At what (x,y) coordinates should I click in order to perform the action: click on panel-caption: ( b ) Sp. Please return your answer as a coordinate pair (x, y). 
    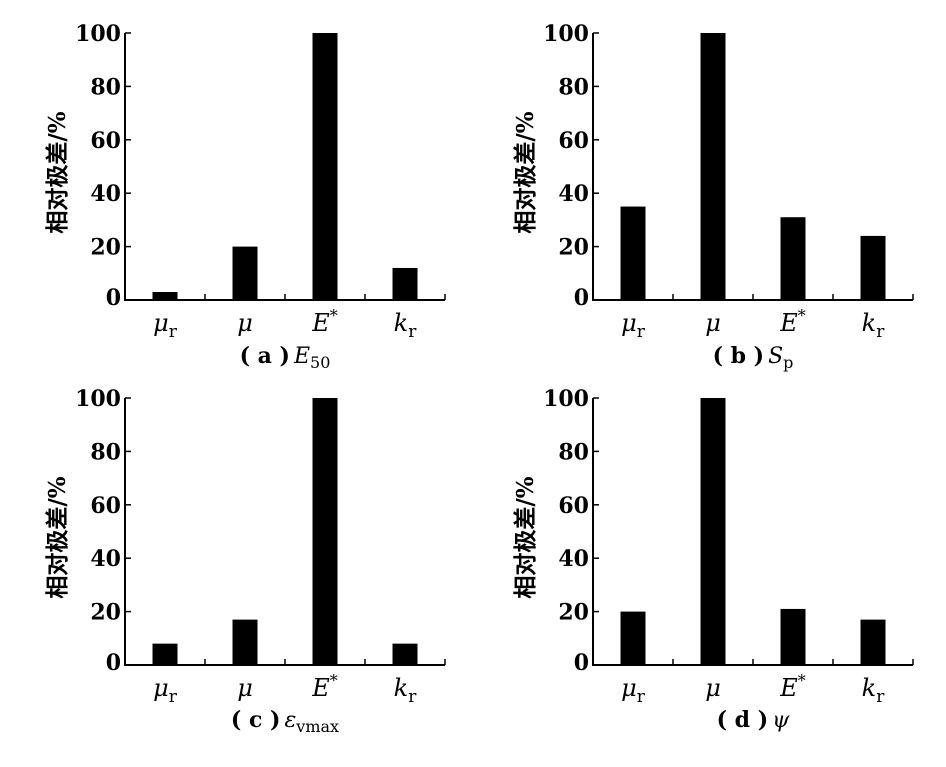
    Looking at the image, I should click on (753, 357).